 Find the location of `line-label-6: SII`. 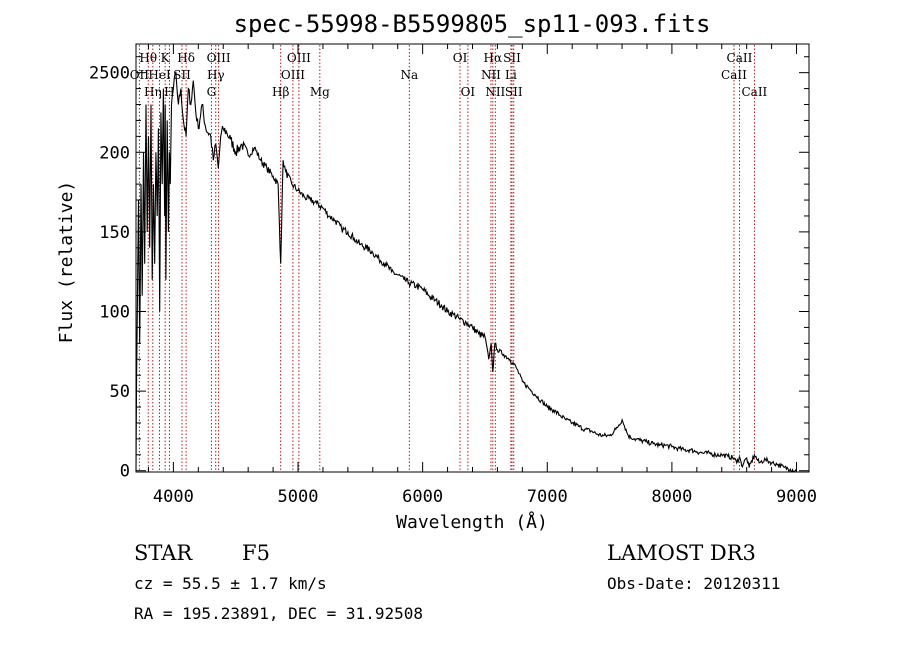

line-label-6: SII is located at coordinates (182, 75).